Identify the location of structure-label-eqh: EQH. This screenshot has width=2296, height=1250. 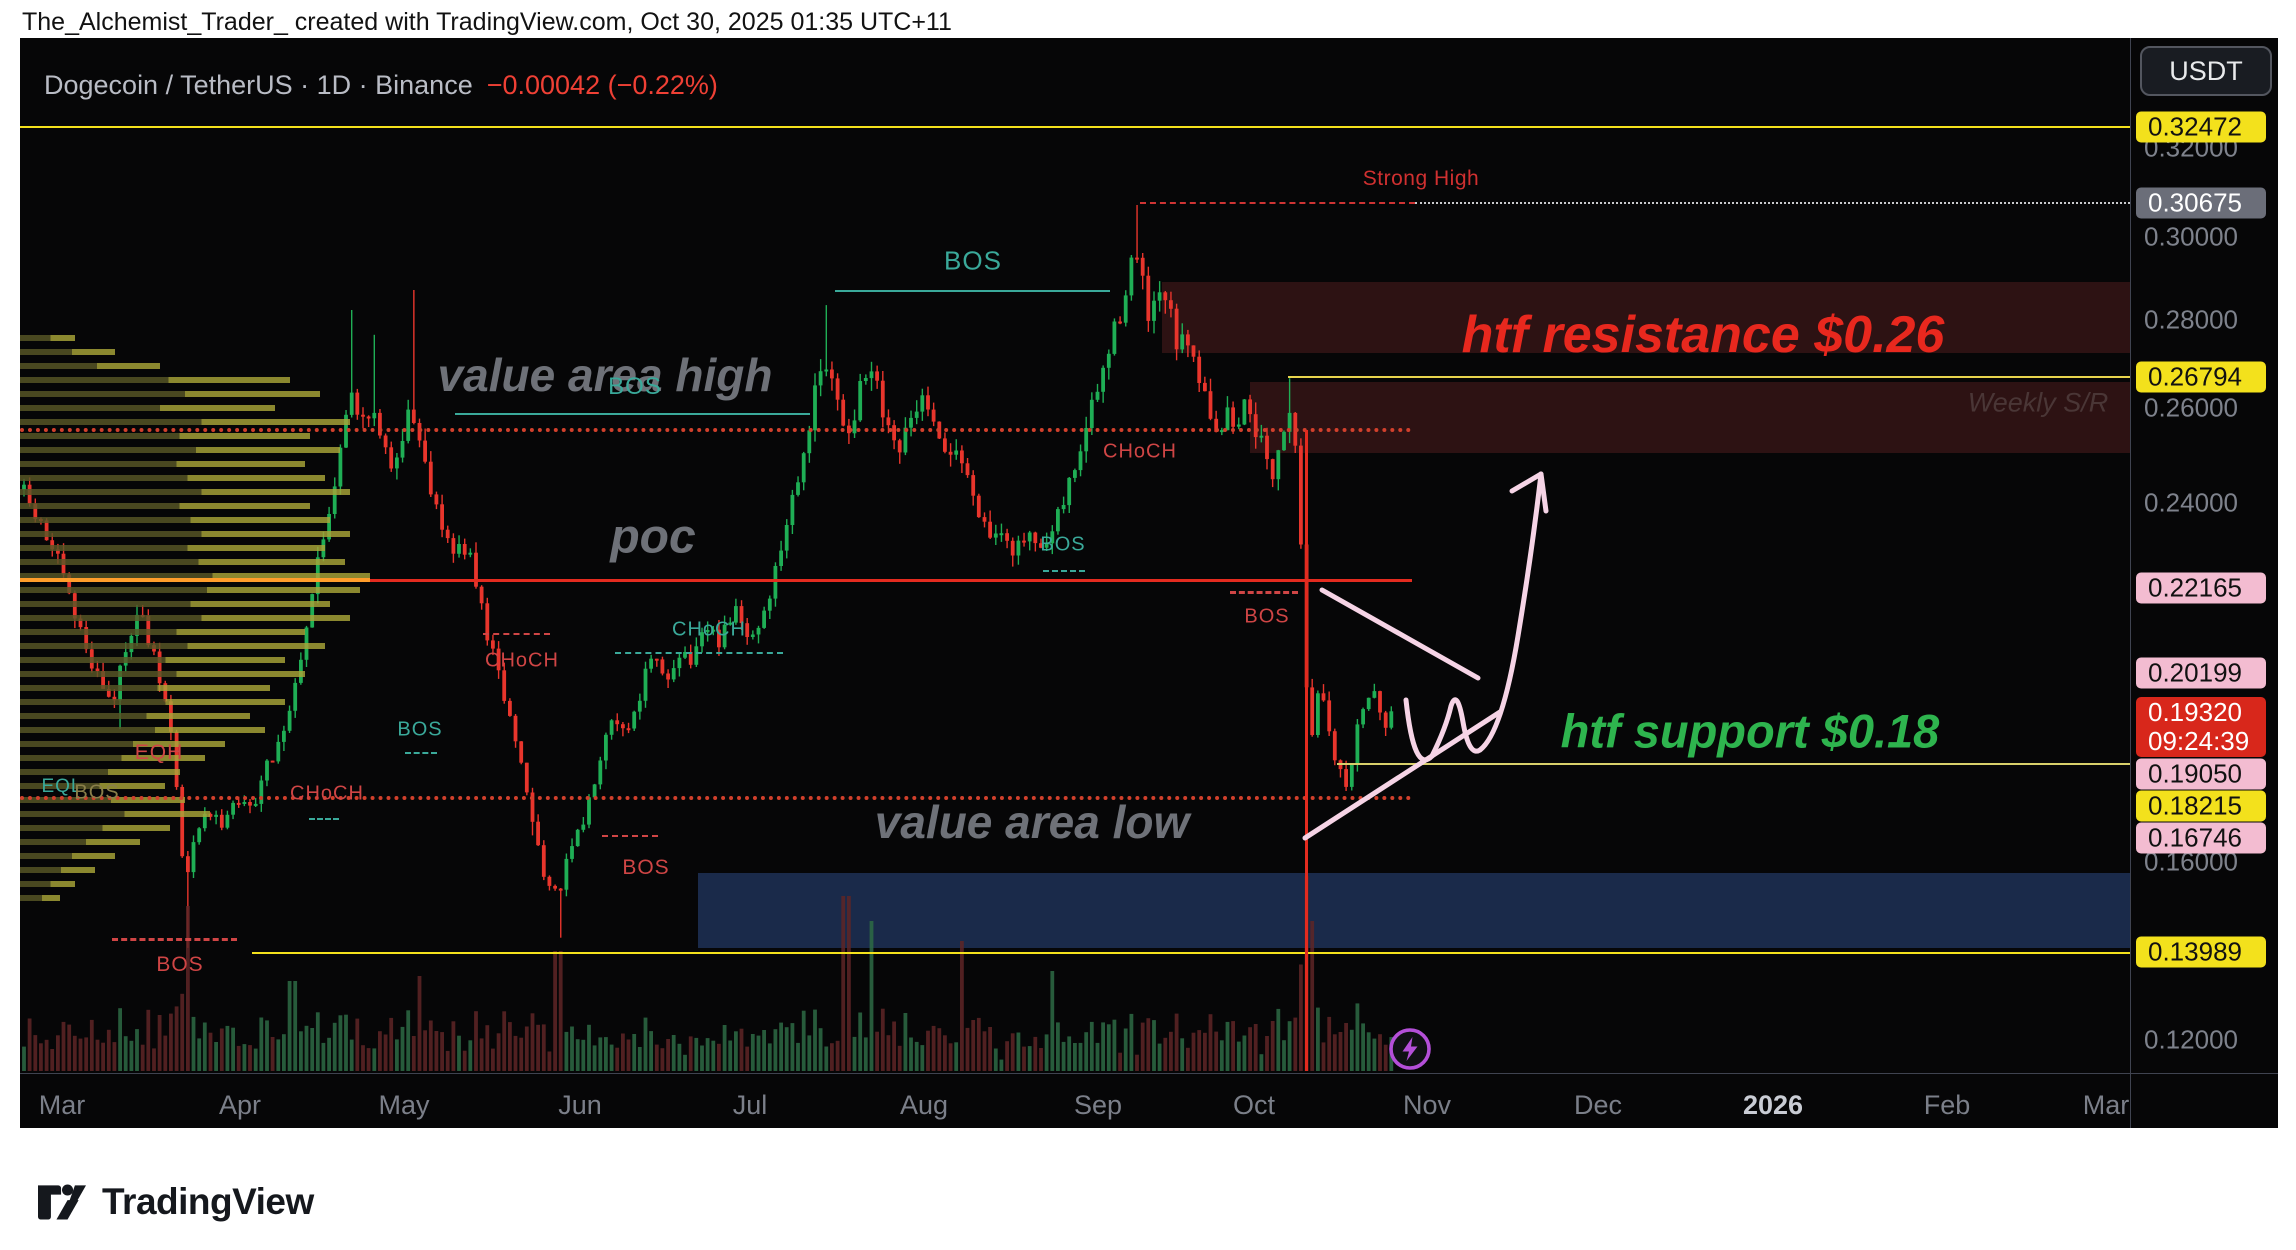
(159, 752).